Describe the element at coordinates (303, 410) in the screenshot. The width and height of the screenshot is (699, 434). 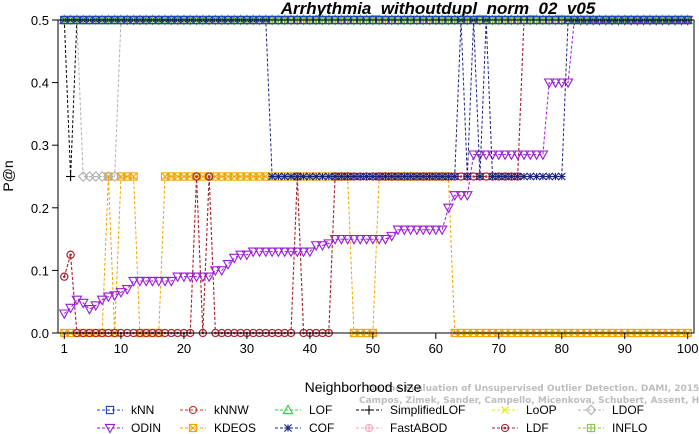
I see `legend-item: LOF` at that location.